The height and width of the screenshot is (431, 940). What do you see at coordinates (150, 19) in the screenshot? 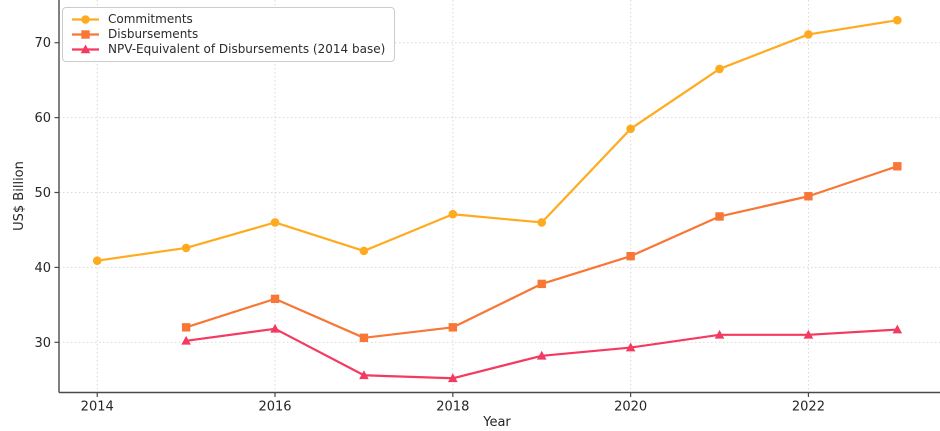
I see `legend-label-commitments: Commitments` at bounding box center [150, 19].